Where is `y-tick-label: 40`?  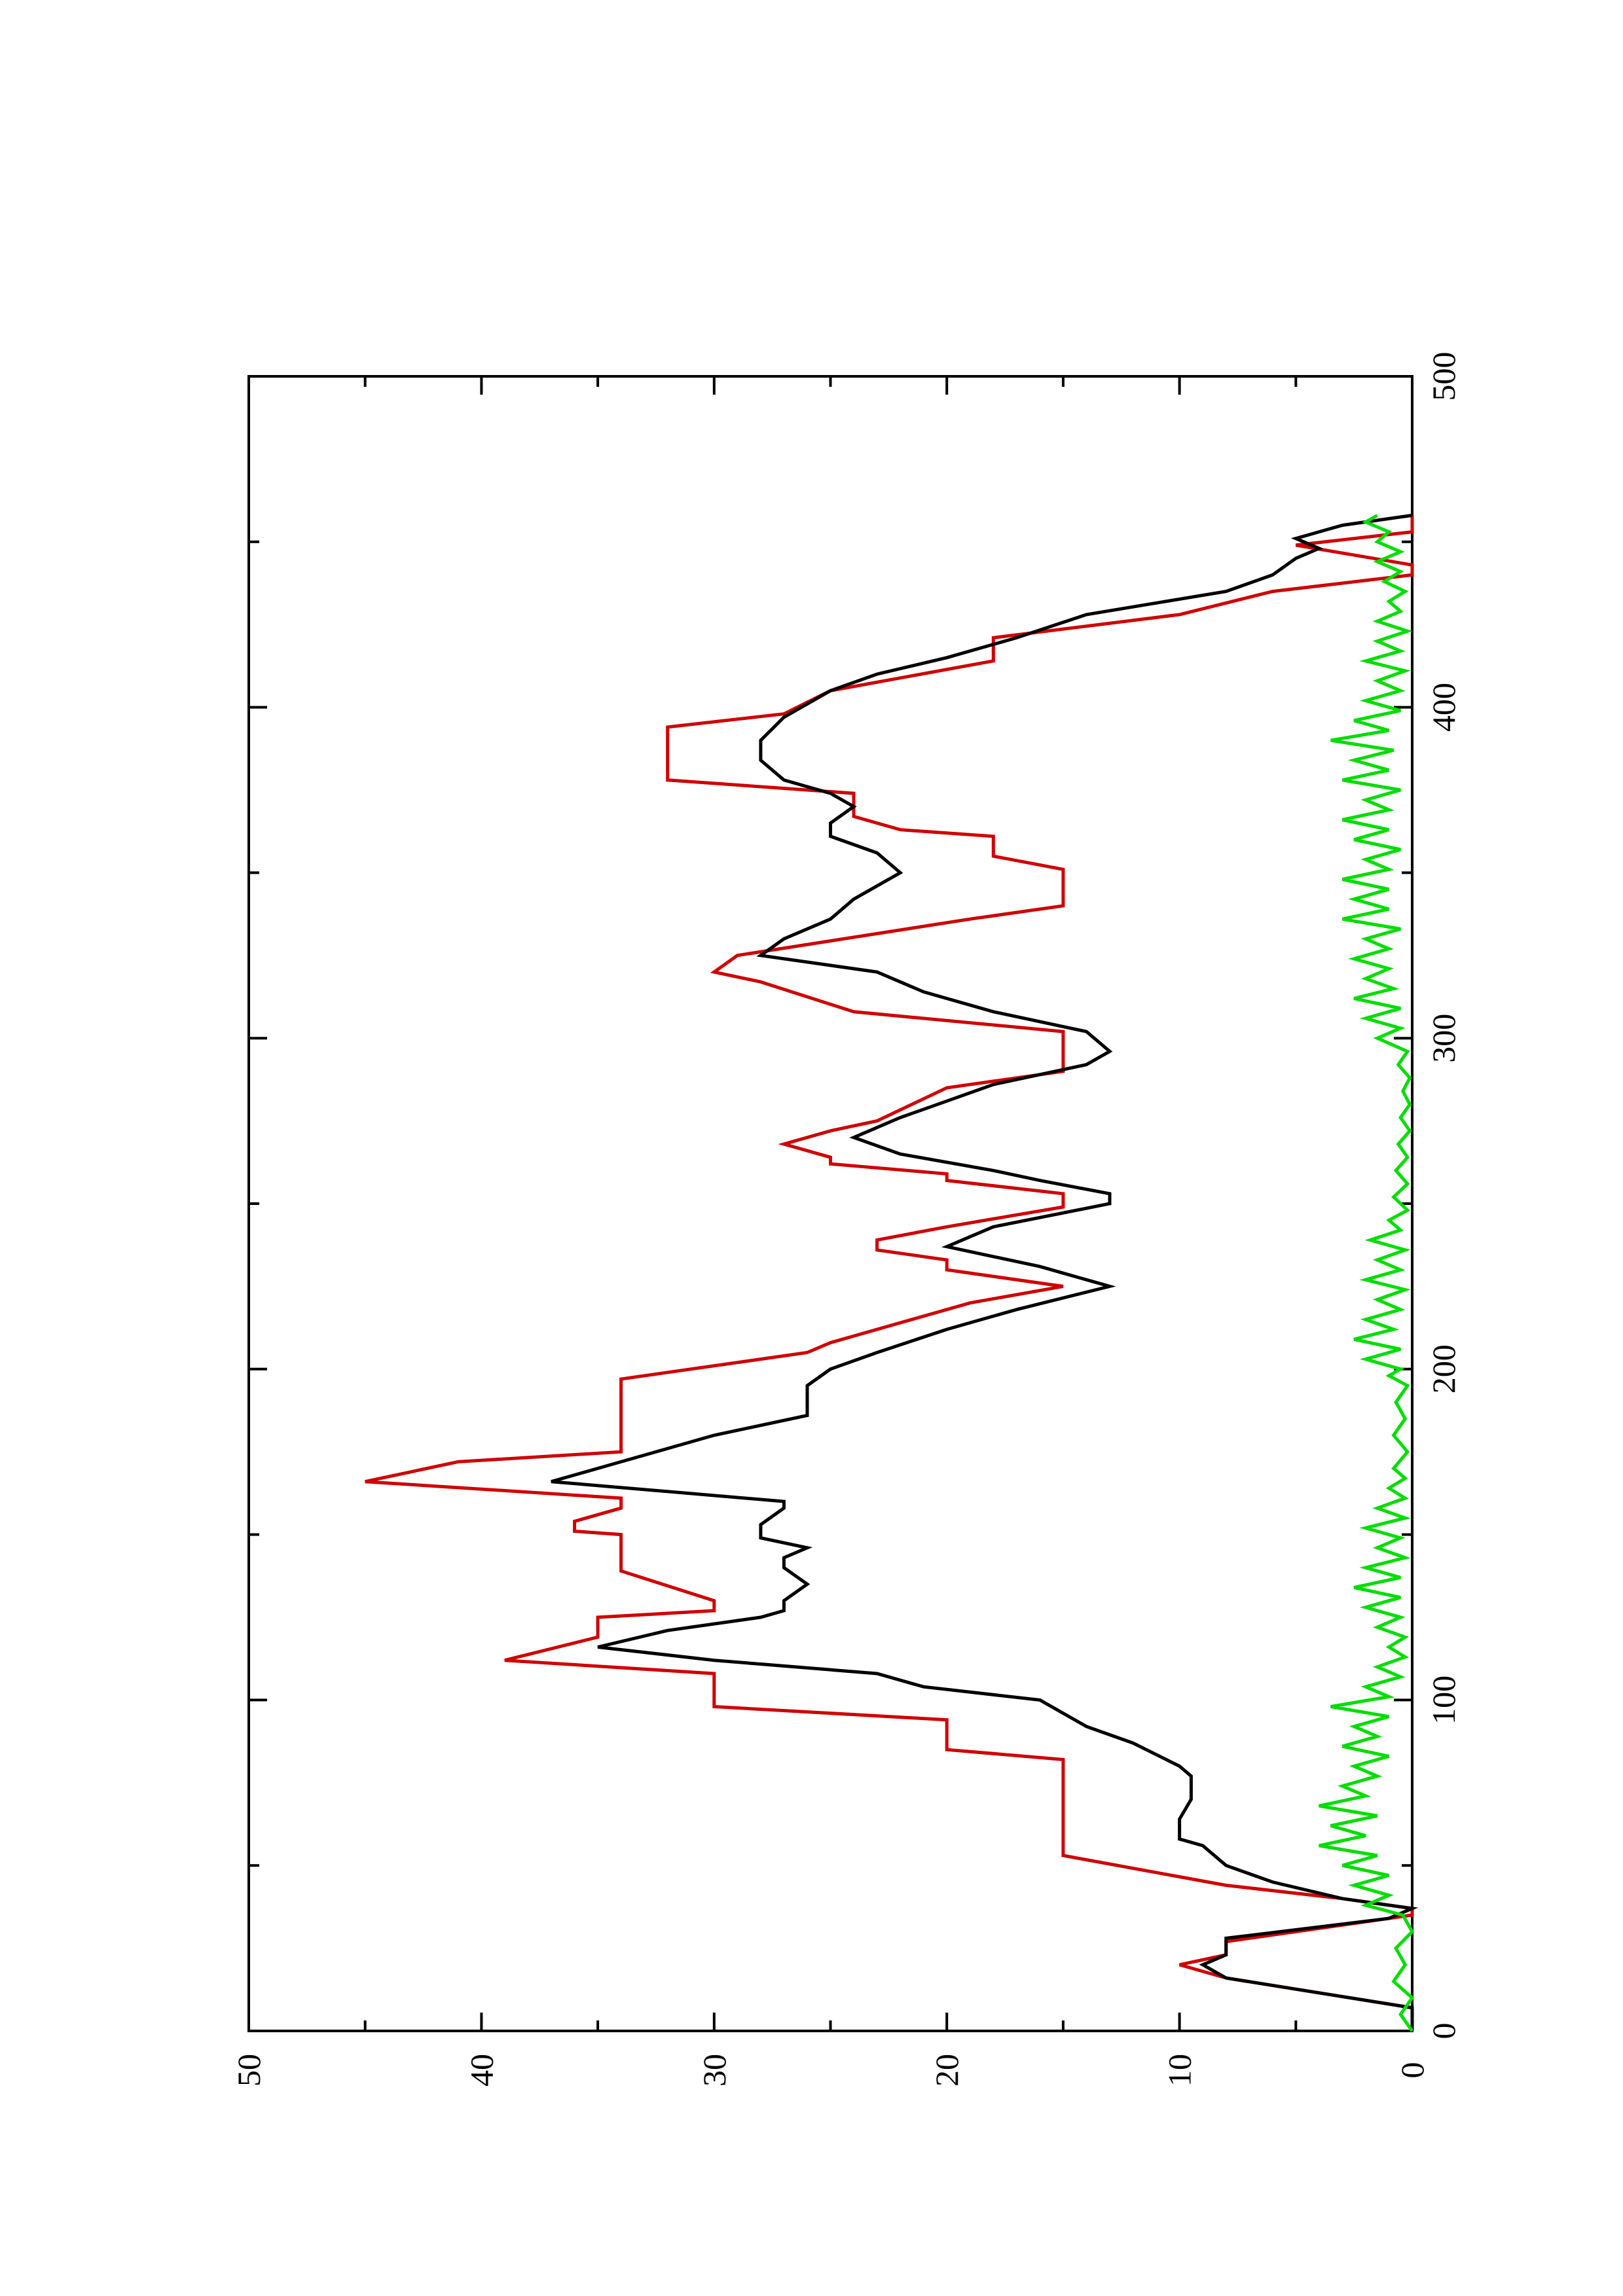
y-tick-label: 40 is located at coordinates (481, 2070).